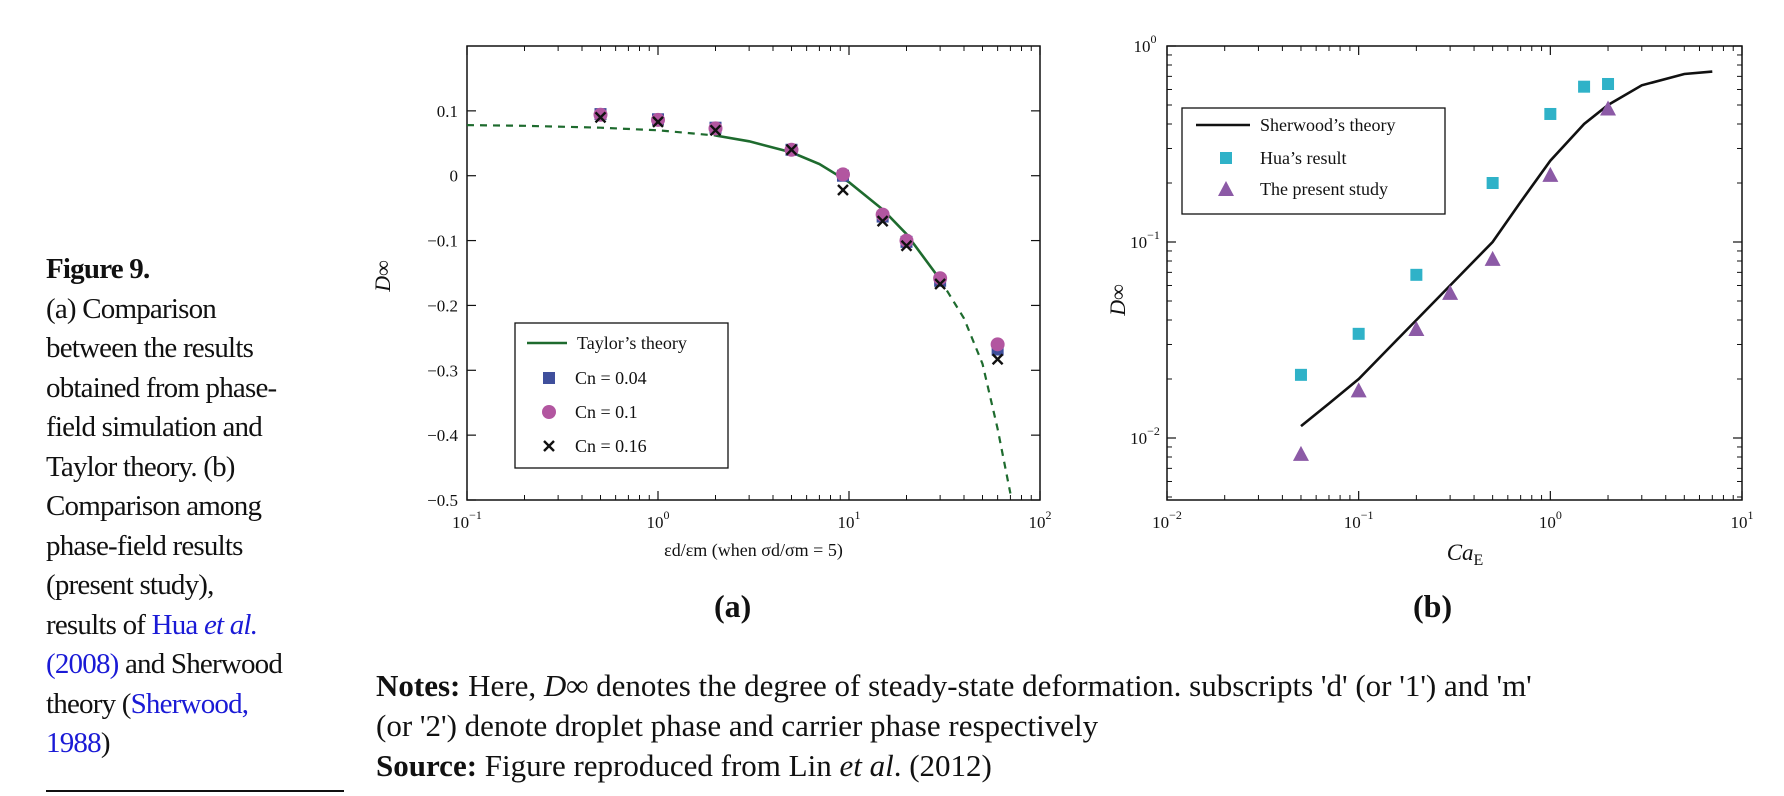 The image size is (1784, 796). What do you see at coordinates (632, 343) in the screenshot?
I see `legend-label-taylor: Taylor’s theory` at bounding box center [632, 343].